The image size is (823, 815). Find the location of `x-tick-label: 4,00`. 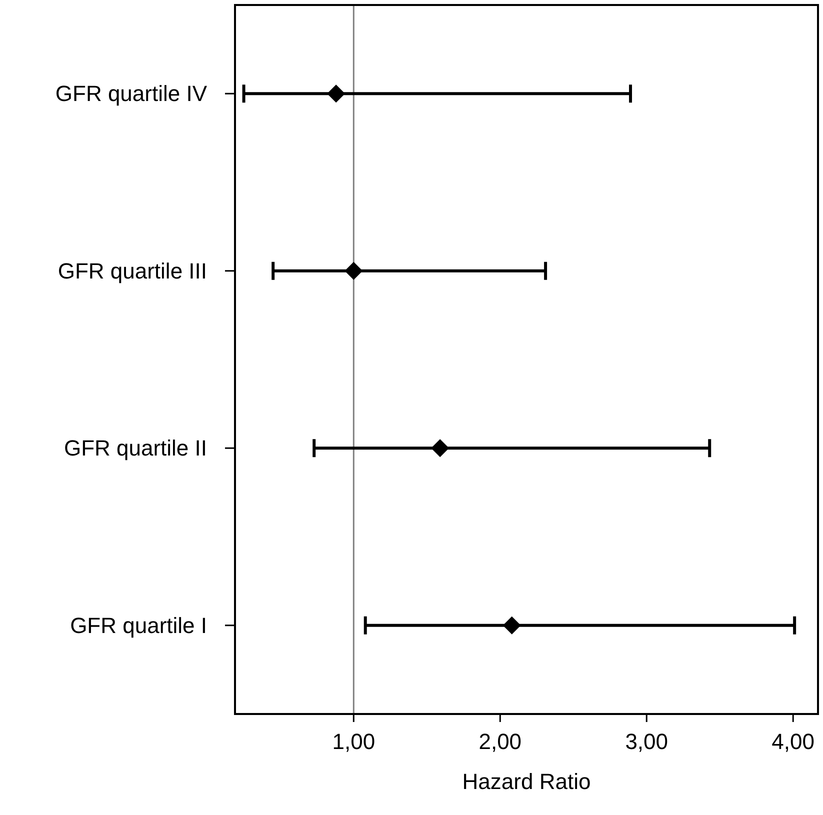

x-tick-label: 4,00 is located at coordinates (793, 741).